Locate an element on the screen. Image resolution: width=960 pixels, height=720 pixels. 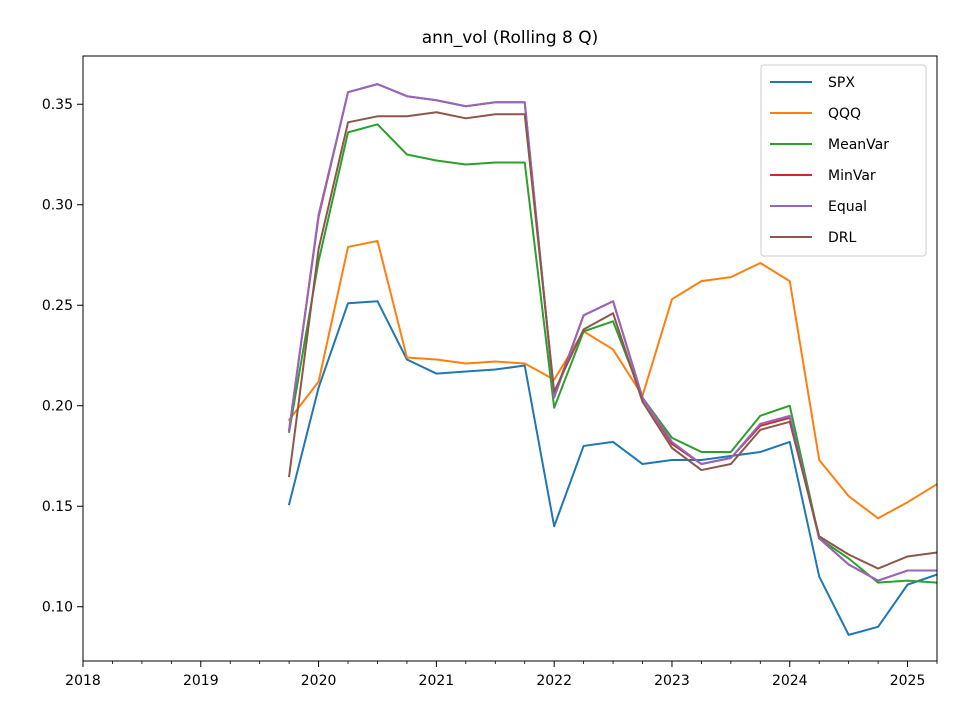
legend-label-equal: Equal is located at coordinates (847, 207).